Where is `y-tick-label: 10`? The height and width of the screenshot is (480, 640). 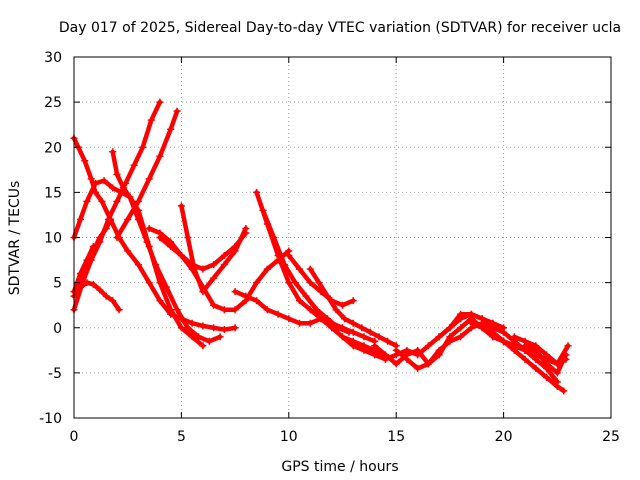
y-tick-label: 10 is located at coordinates (53, 239).